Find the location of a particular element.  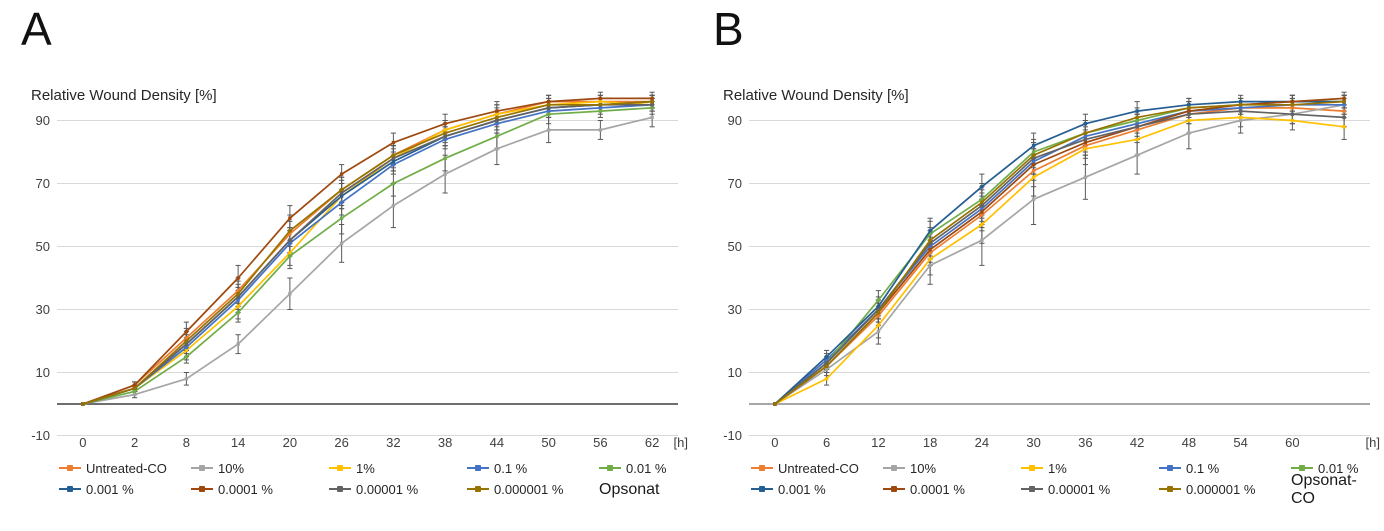

legend-label: Untreated-CO is located at coordinates (818, 468).